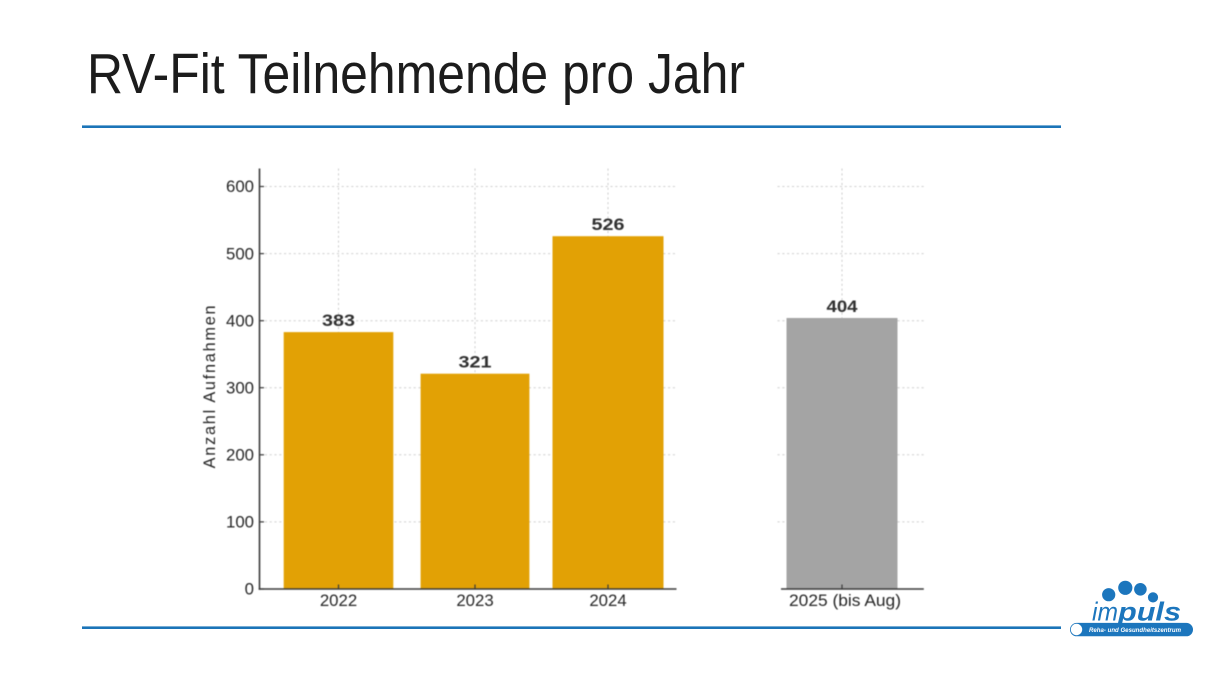 The image size is (1205, 677). I want to click on svg-text: impuls, so click(1136, 612).